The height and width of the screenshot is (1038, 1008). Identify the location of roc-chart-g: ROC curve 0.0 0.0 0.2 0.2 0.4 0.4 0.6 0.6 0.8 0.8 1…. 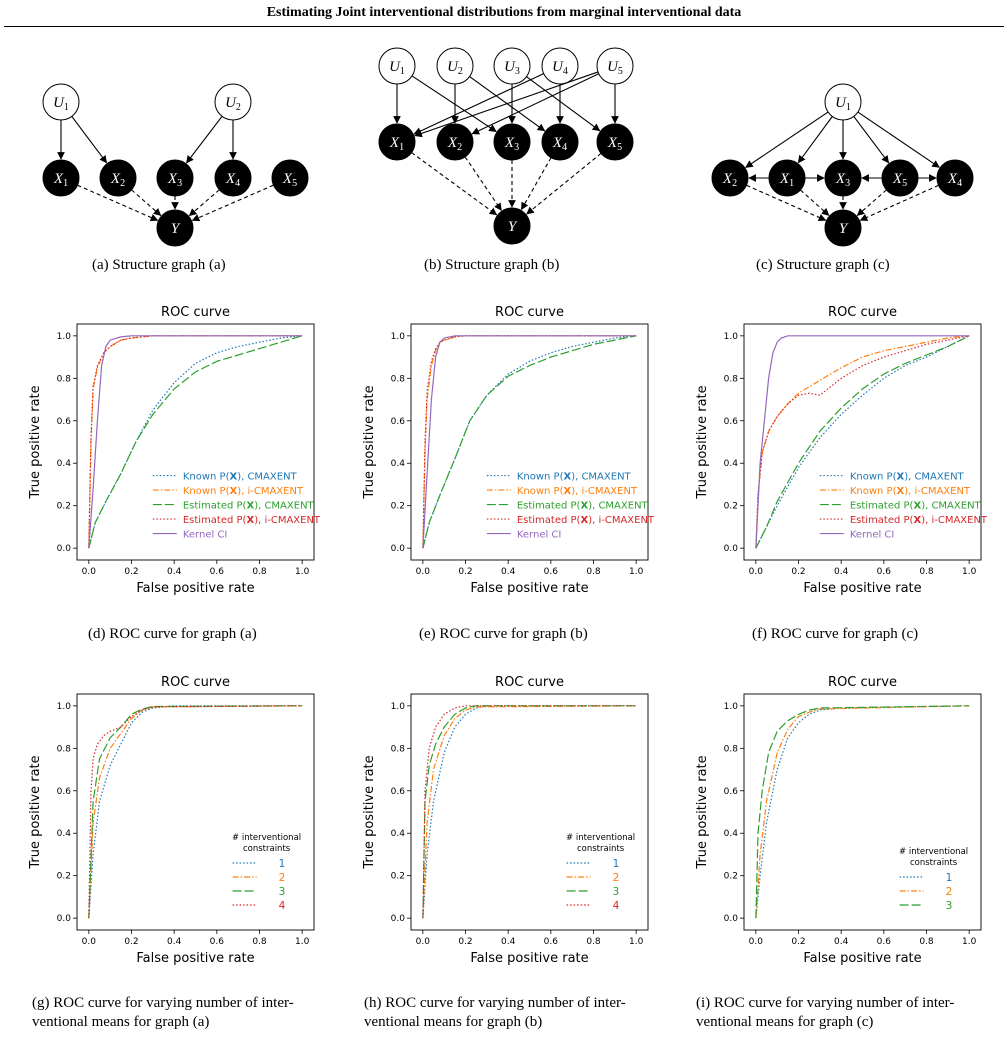
(171, 820).